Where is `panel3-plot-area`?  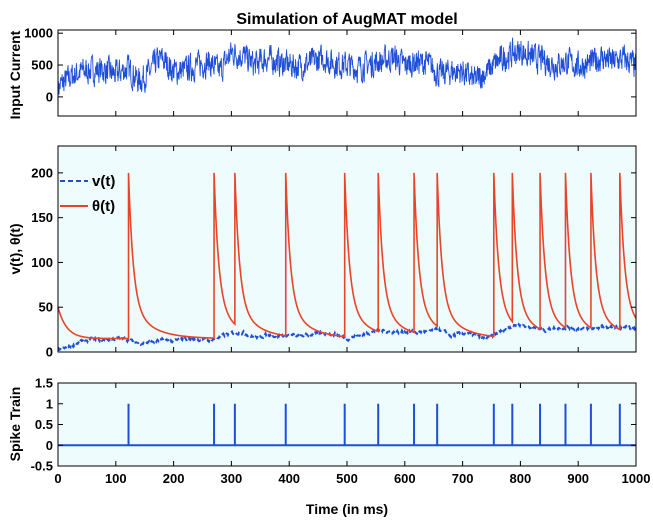
panel3-plot-area is located at coordinates (347, 425).